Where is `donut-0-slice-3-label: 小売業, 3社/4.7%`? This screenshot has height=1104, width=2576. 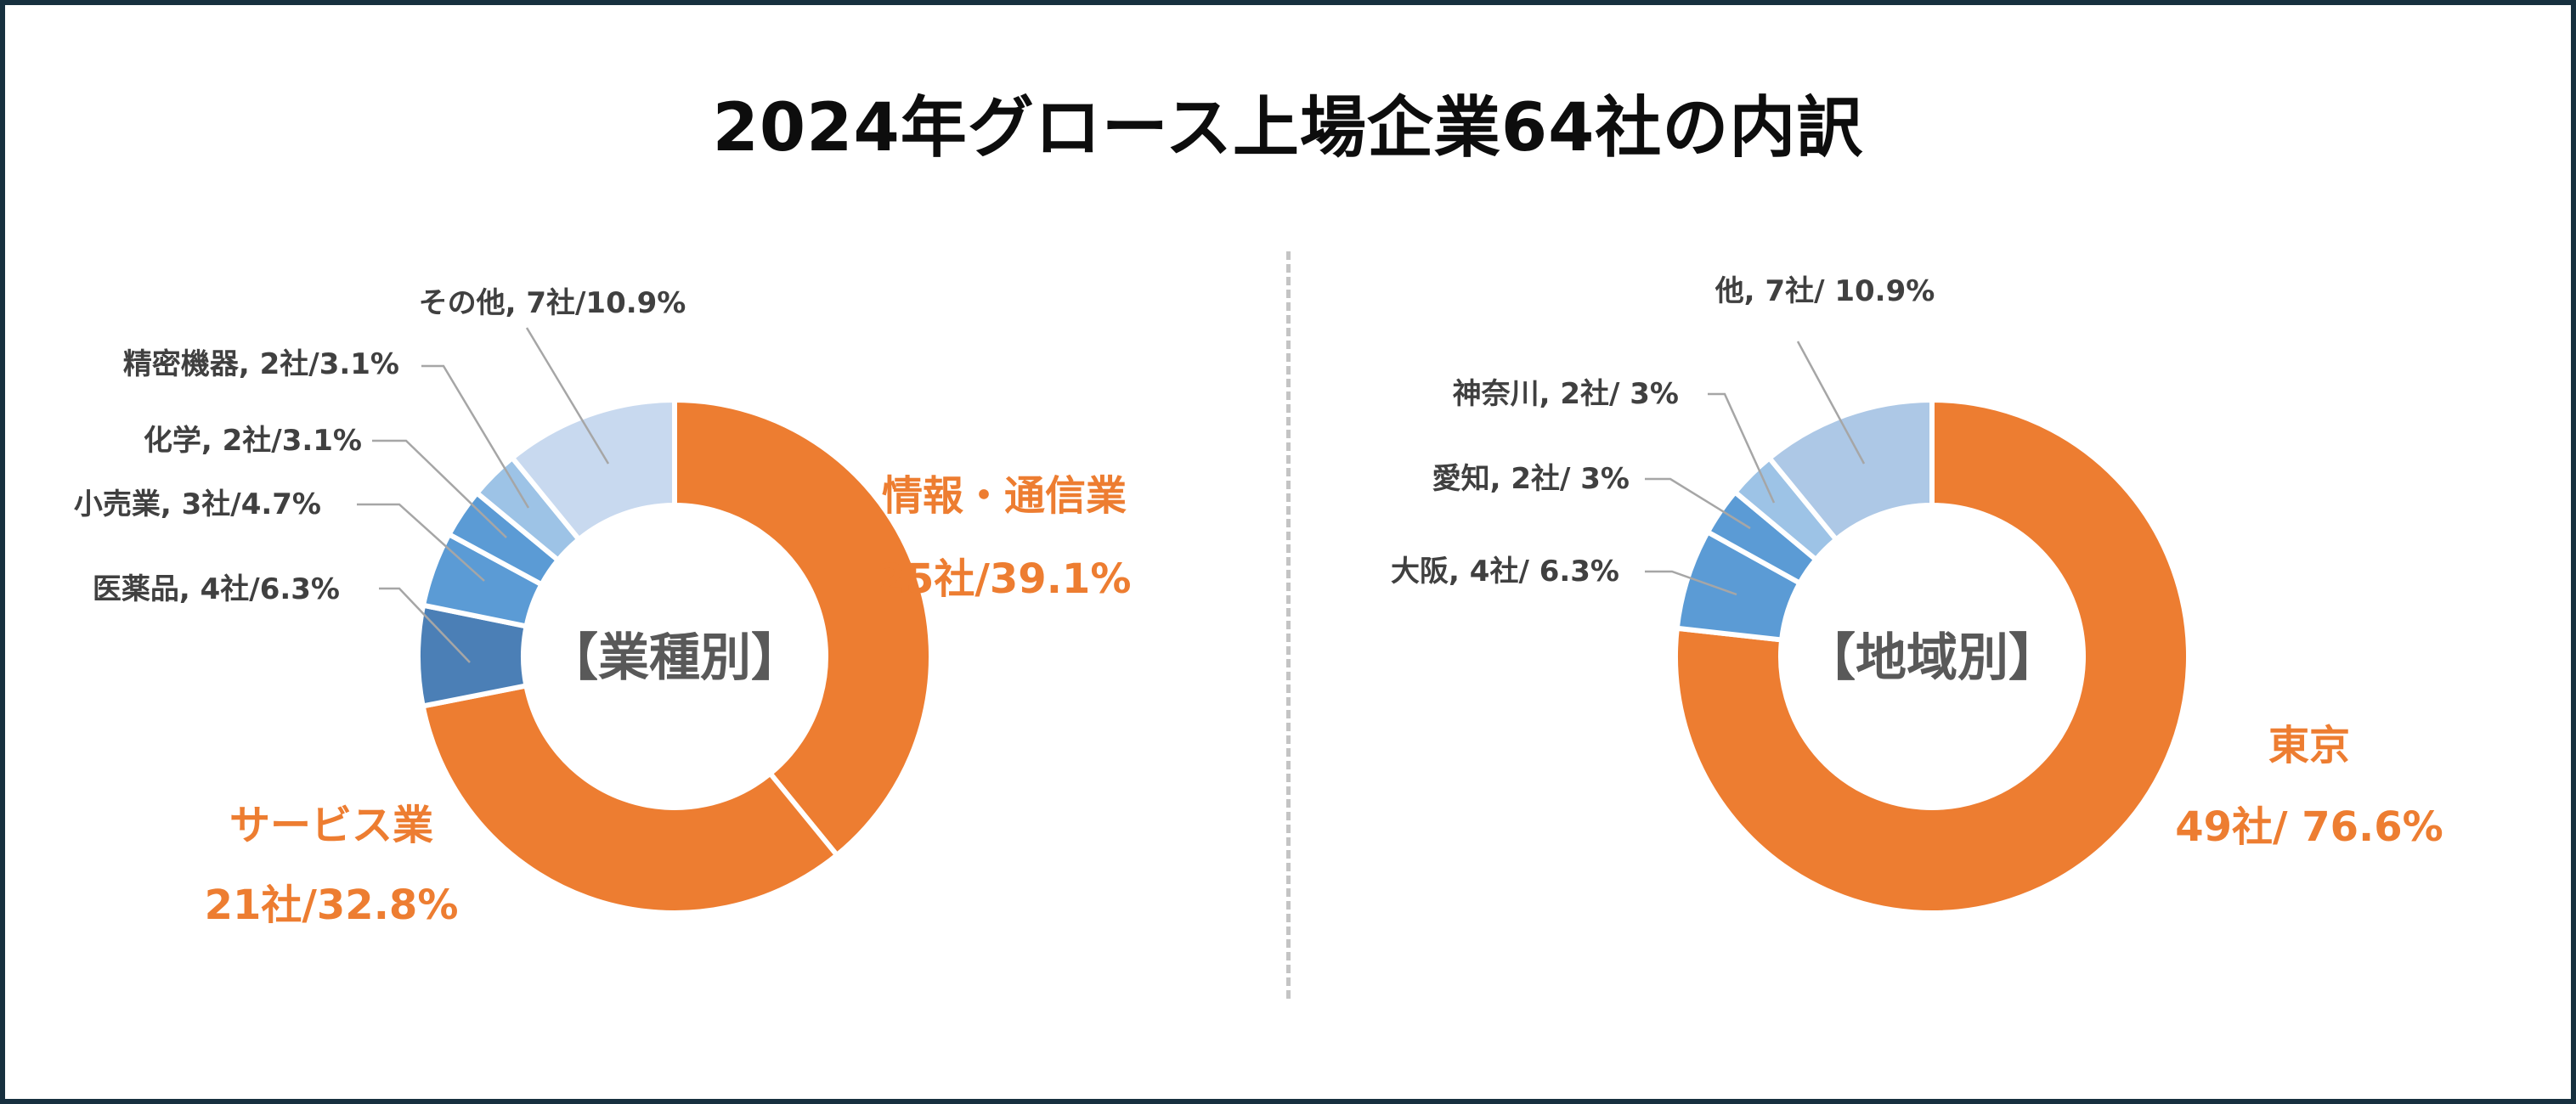
donut-0-slice-3-label: 小売業, 3社/4.7% is located at coordinates (197, 504).